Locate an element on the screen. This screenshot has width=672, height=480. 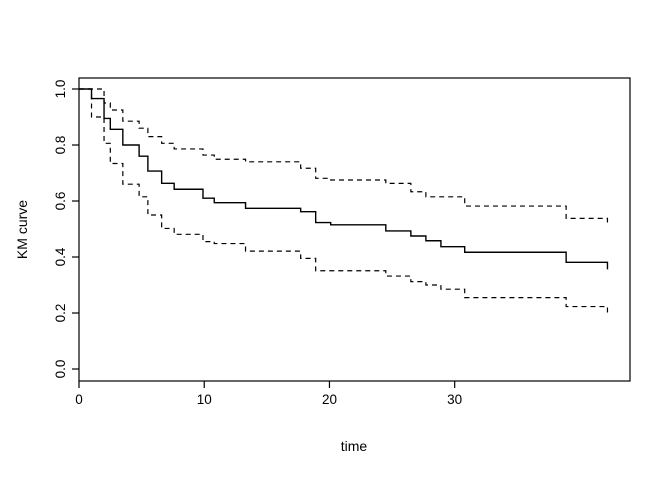
x-axis-ticks: 0 10 20 30 is located at coordinates (268, 394).